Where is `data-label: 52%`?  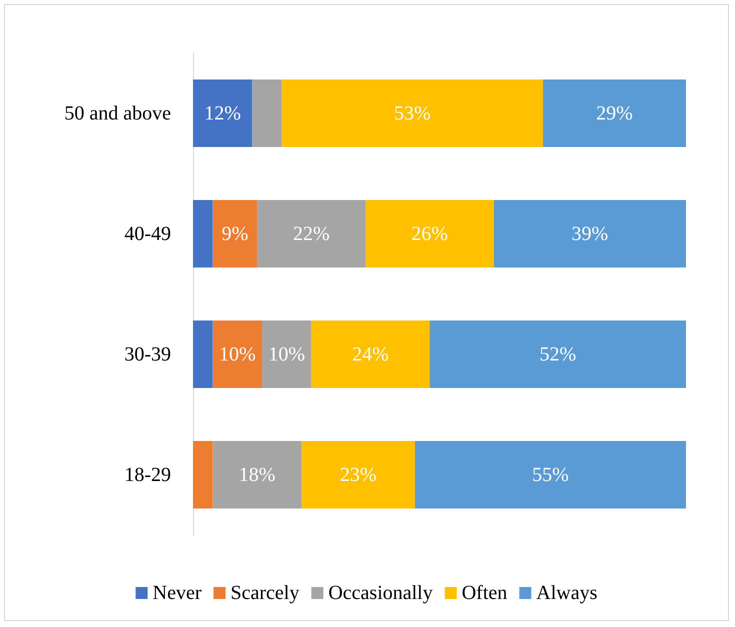
data-label: 52% is located at coordinates (557, 354).